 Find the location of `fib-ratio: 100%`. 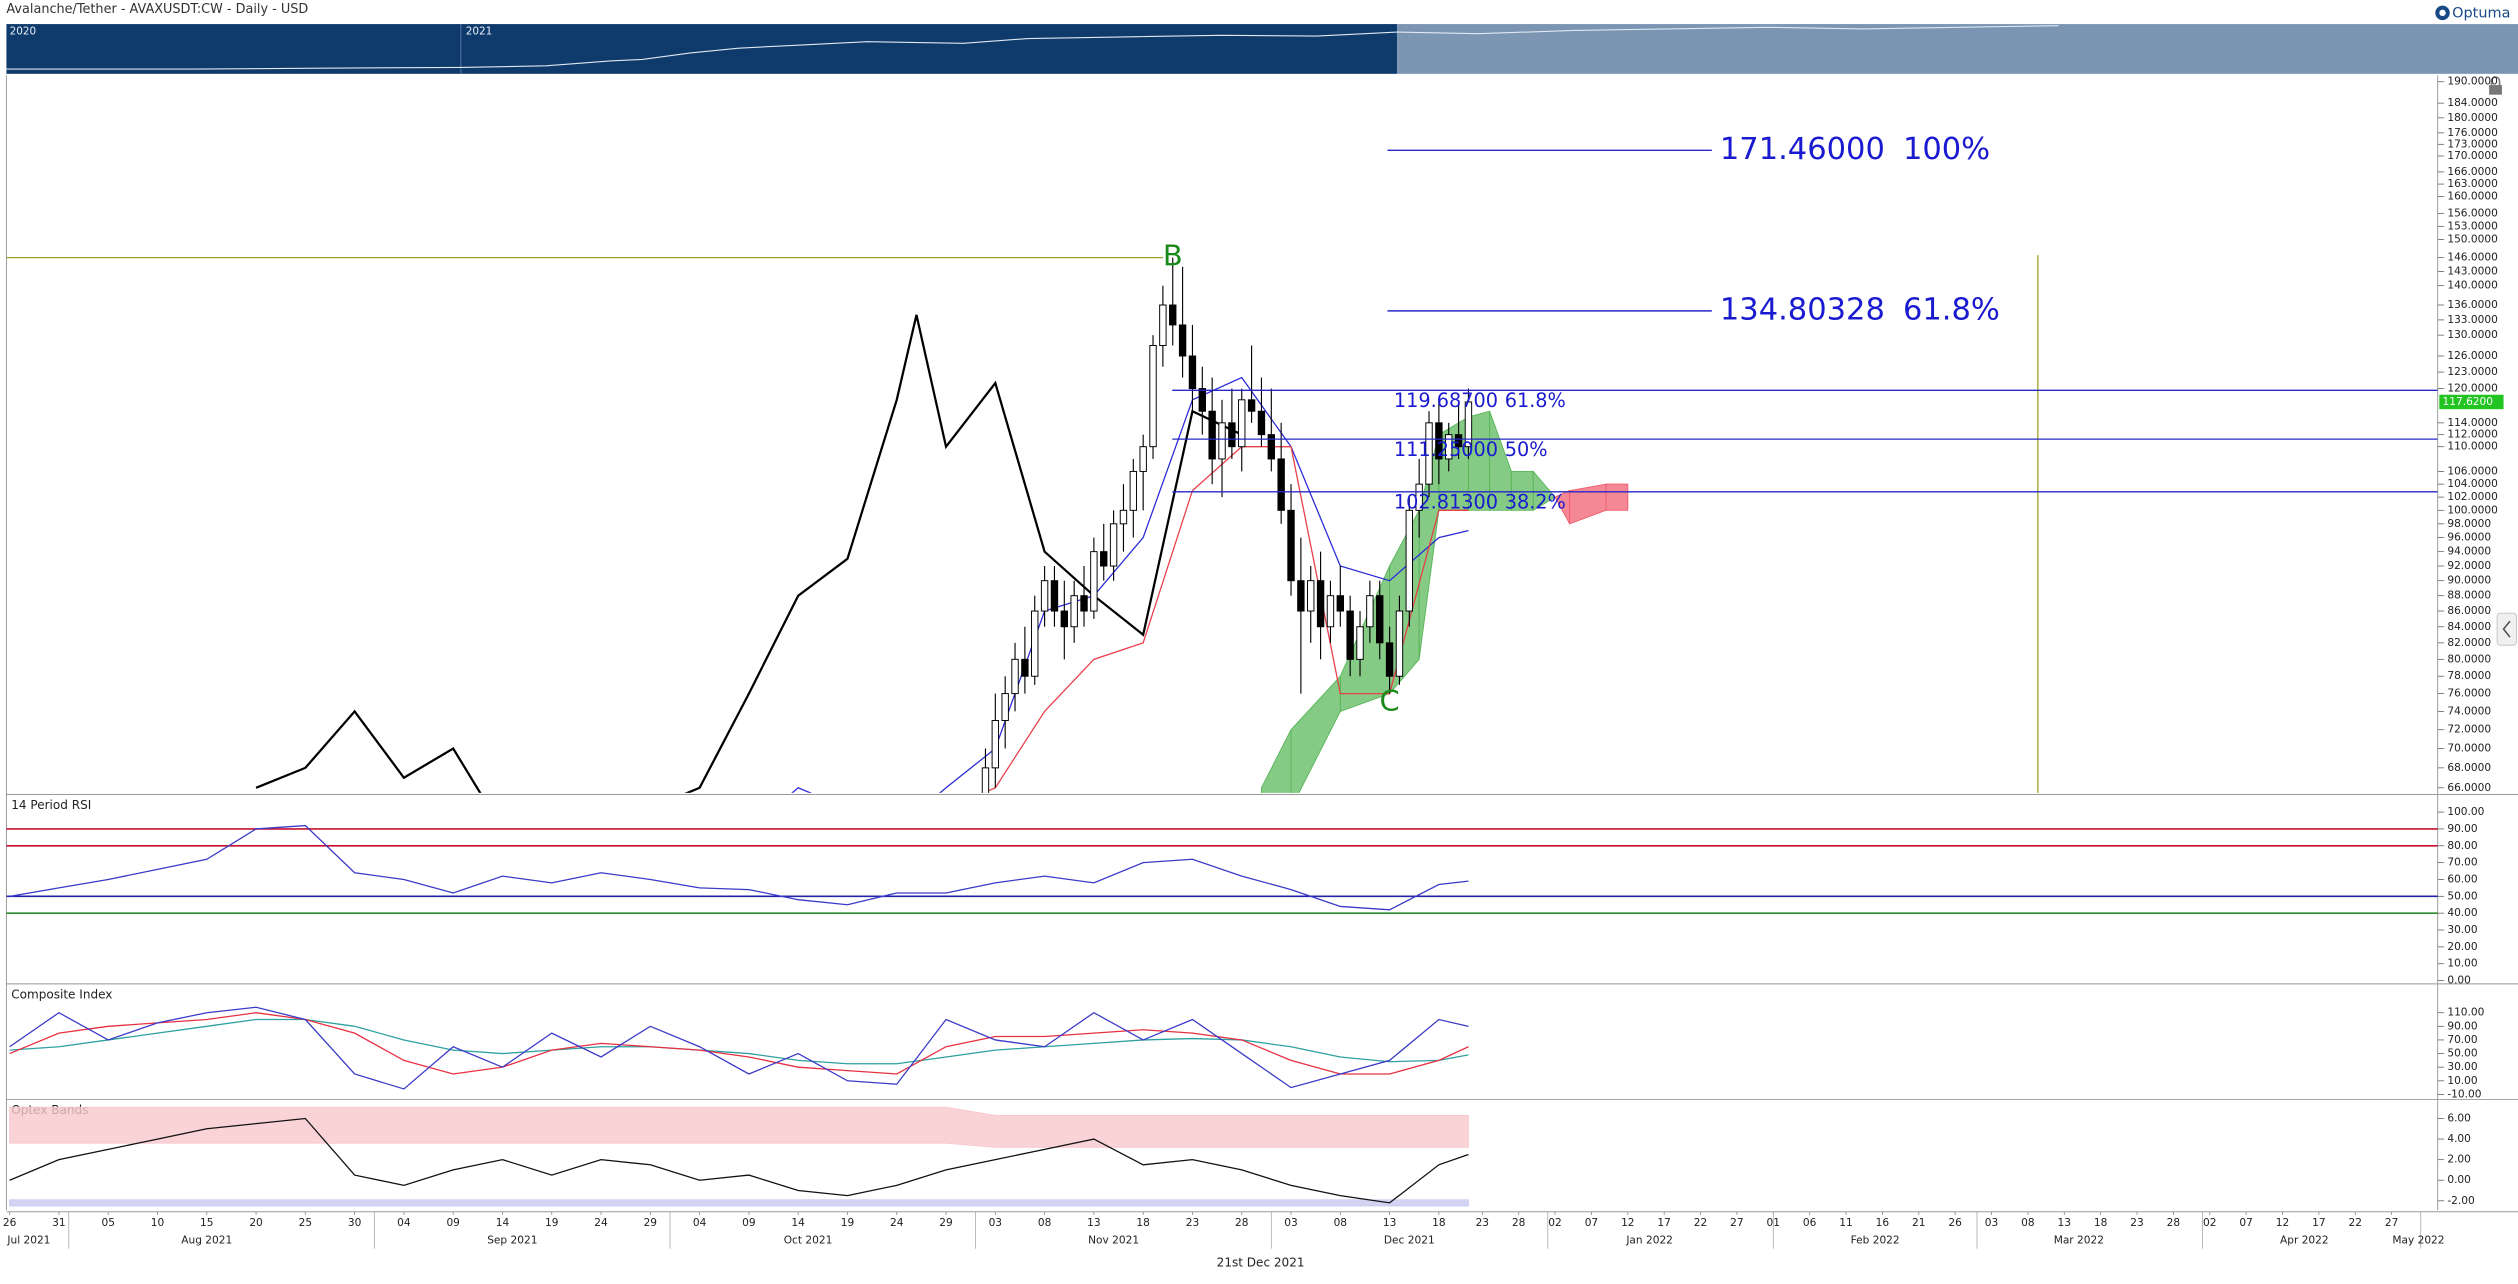

fib-ratio: 100% is located at coordinates (1946, 149).